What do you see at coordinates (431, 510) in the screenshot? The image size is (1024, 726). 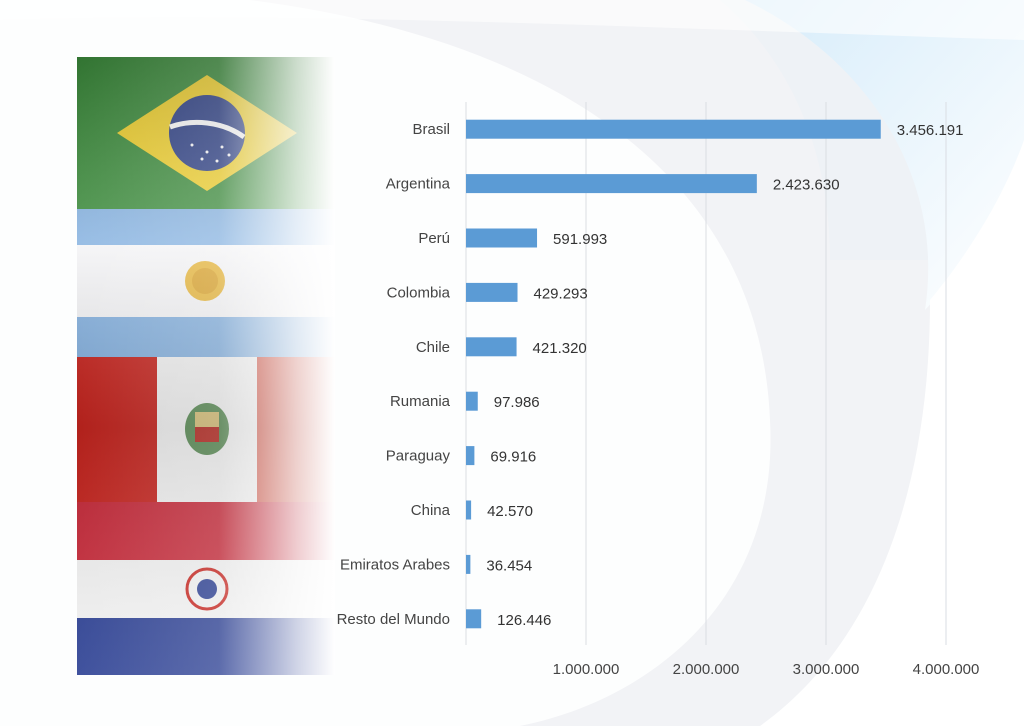 I see `category-label: China` at bounding box center [431, 510].